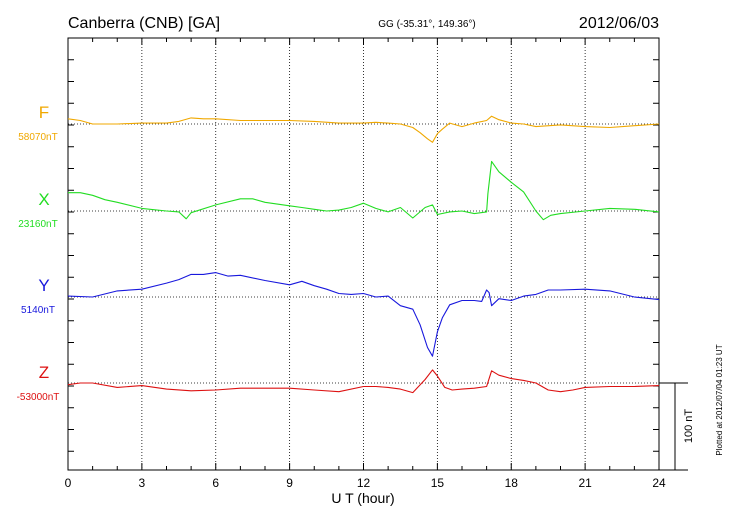 The height and width of the screenshot is (520, 730). I want to click on x-tick-label: 24, so click(659, 483).